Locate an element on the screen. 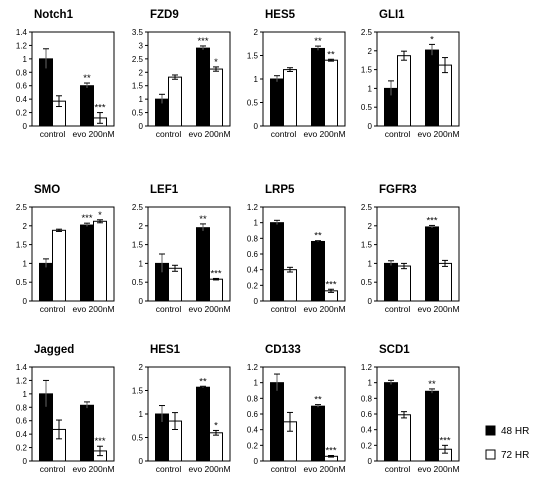  legend: 48 HR 72 HR is located at coordinates (507, 443).